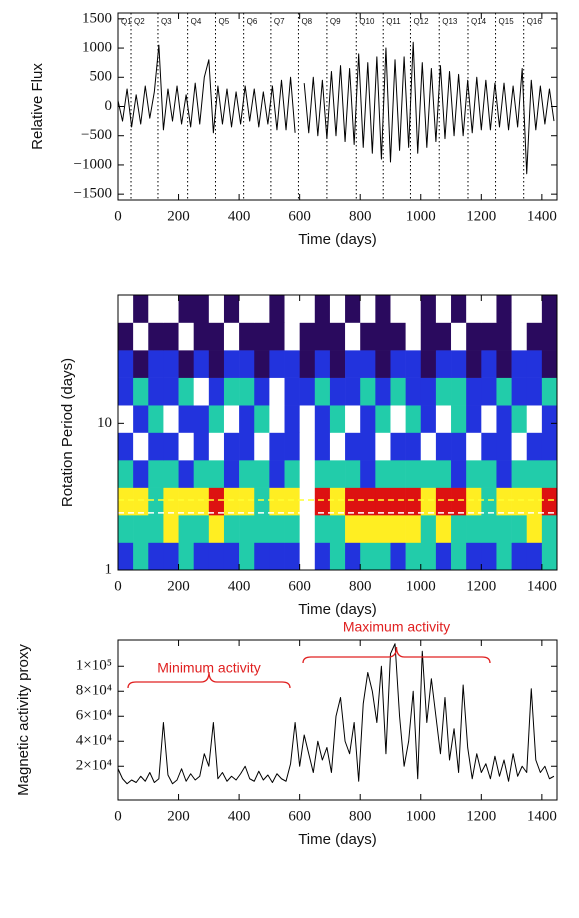 This screenshot has width=579, height=918. What do you see at coordinates (393, 21) in the screenshot?
I see `quarter-label: Q11` at bounding box center [393, 21].